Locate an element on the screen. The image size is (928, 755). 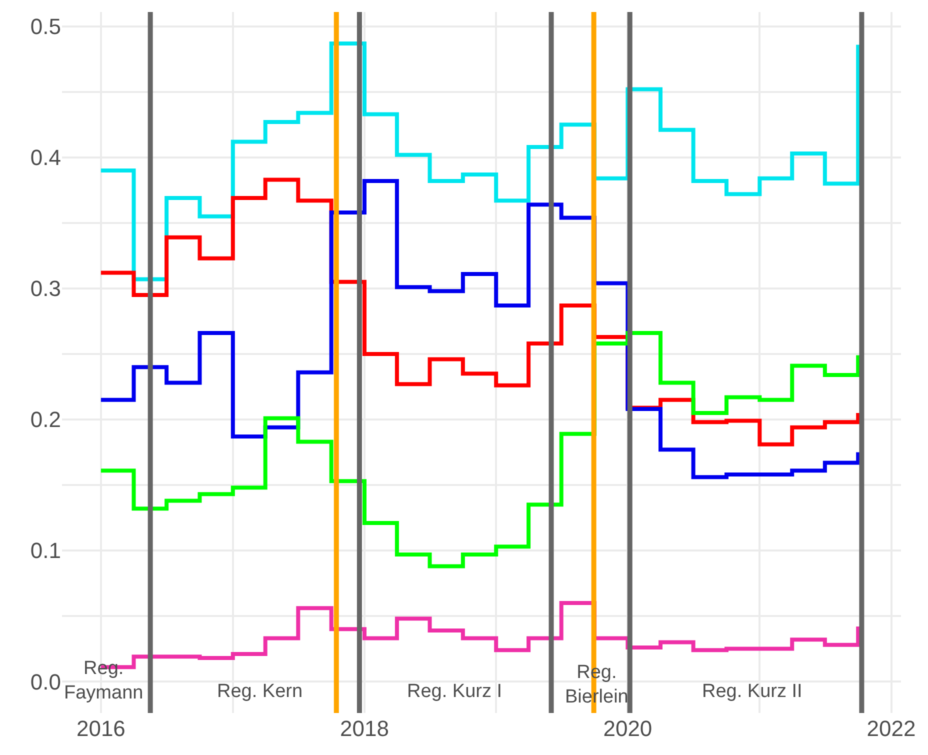
x-tick-label: 2022 is located at coordinates (891, 728).